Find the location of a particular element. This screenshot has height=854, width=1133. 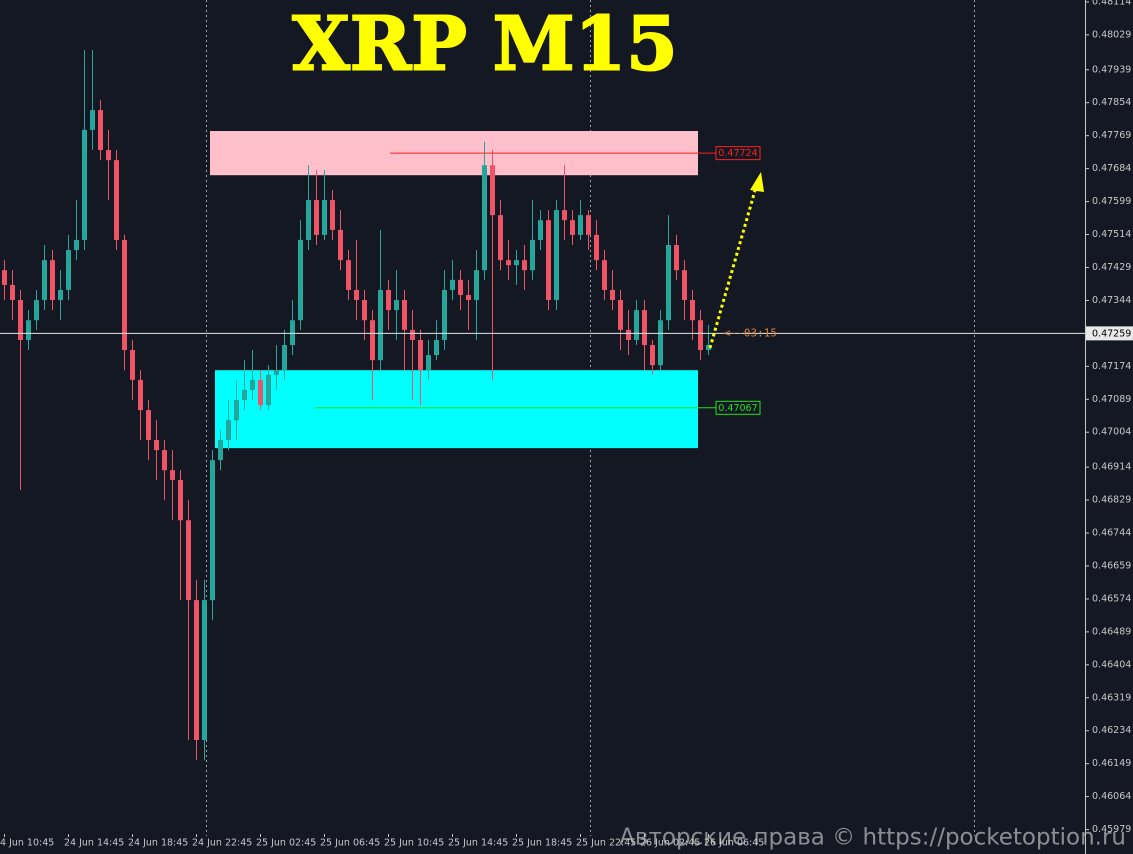

x-tick-label: 24 Jun 14:45 is located at coordinates (94, 843).